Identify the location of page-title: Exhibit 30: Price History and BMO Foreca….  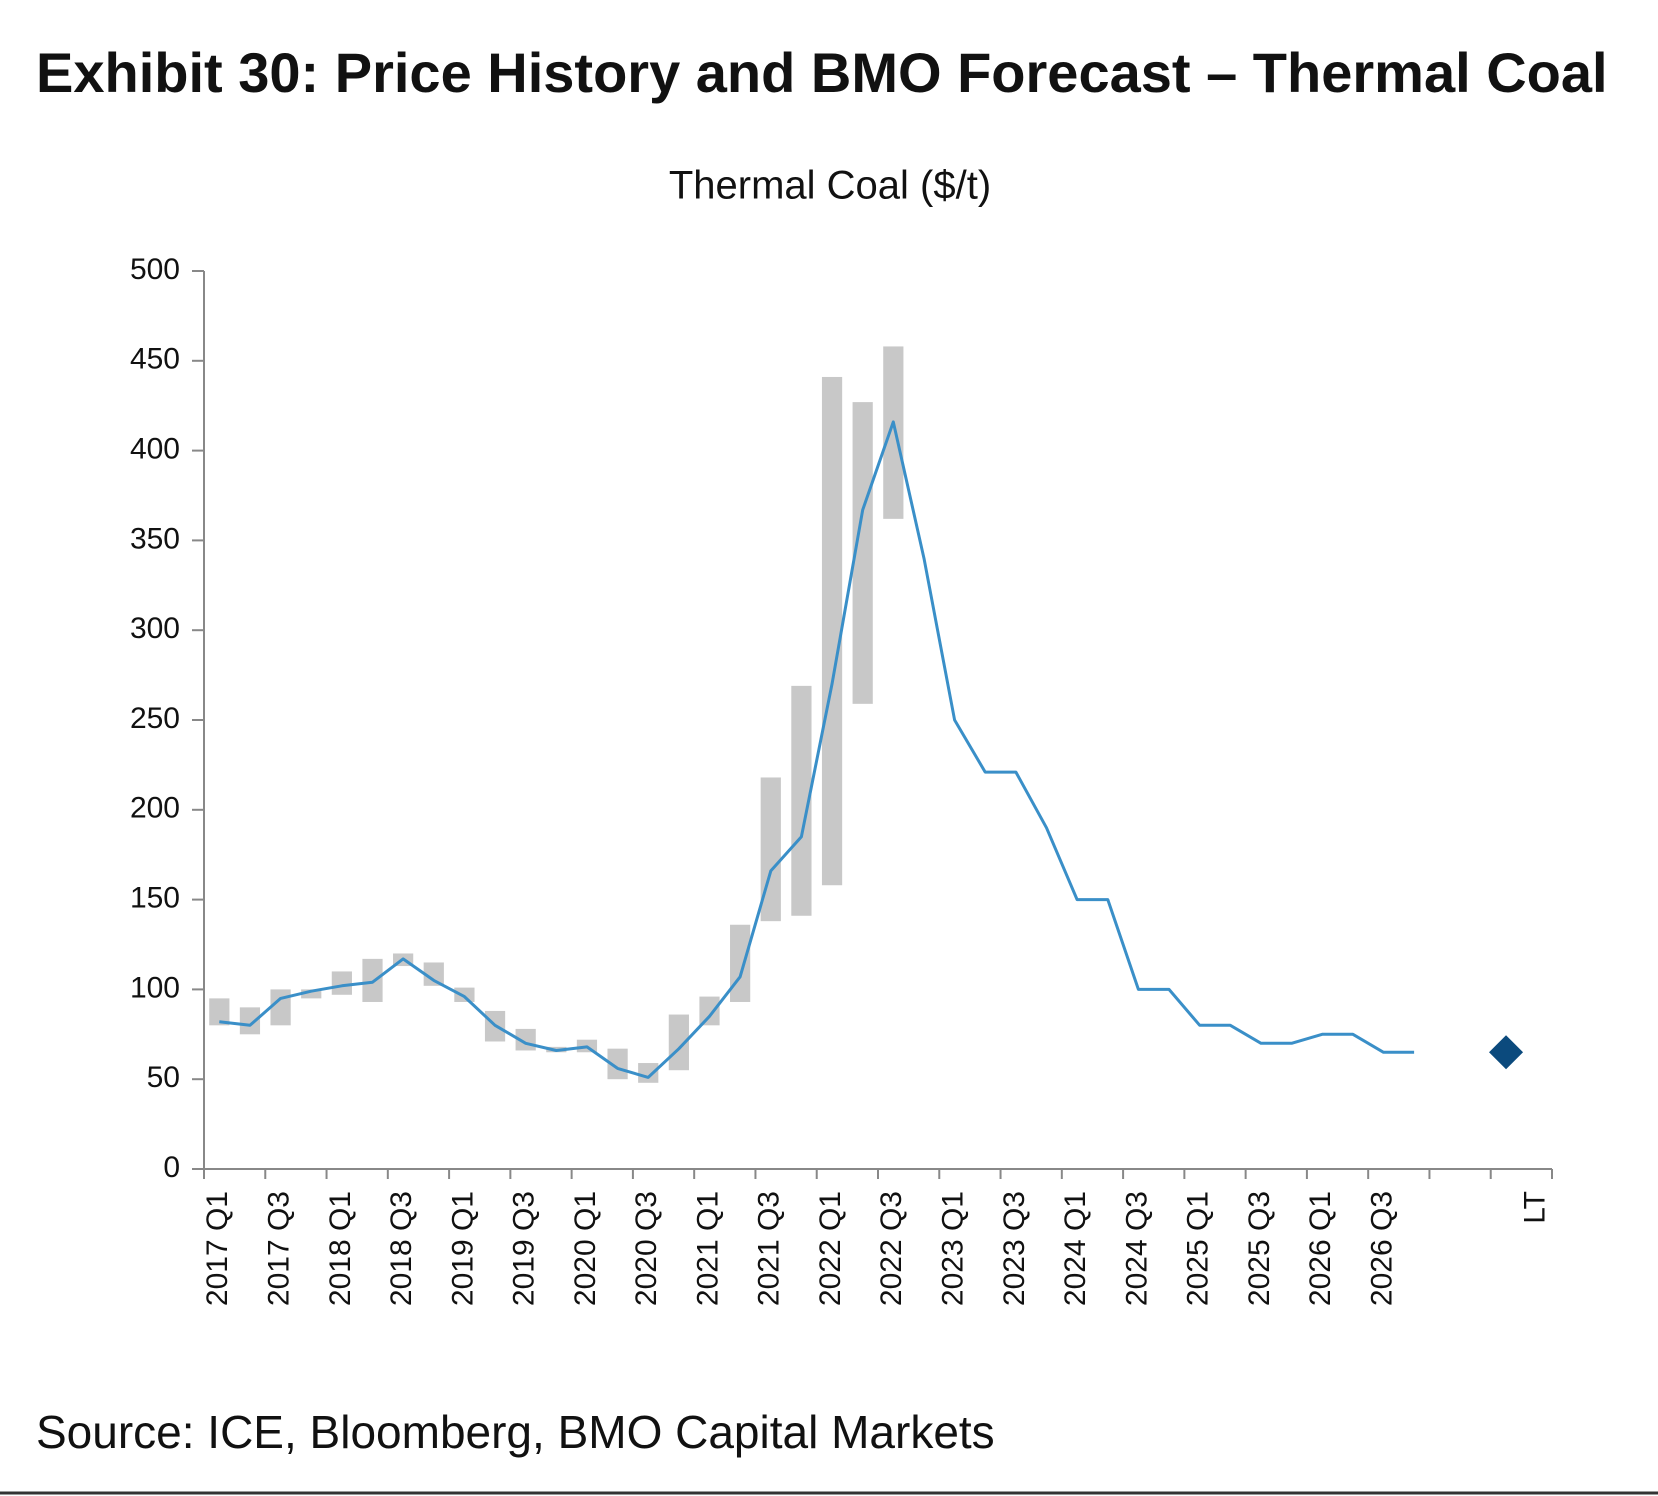
(822, 72).